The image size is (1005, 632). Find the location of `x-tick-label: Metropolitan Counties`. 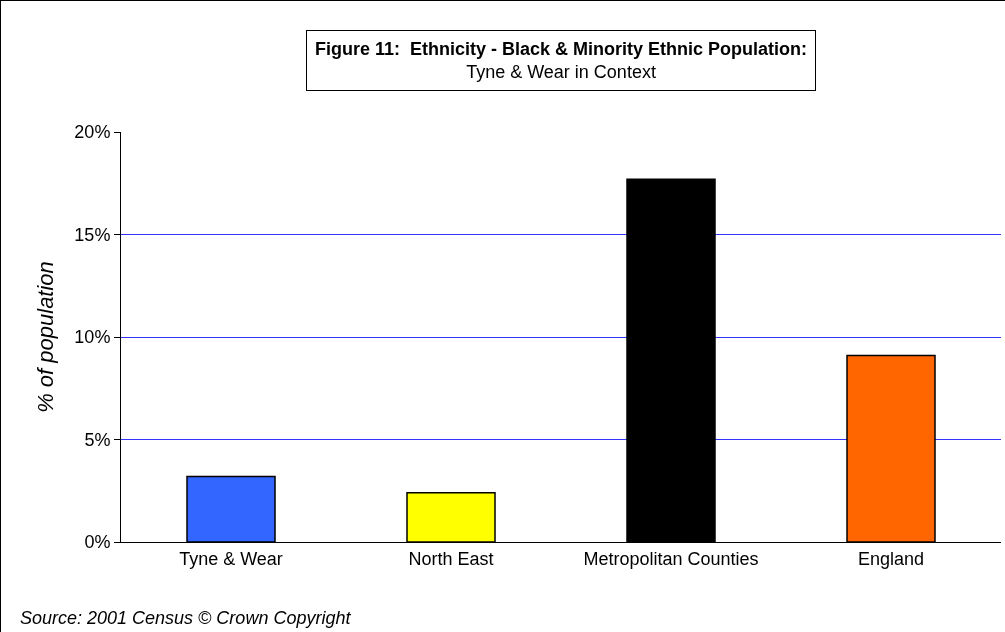

x-tick-label: Metropolitan Counties is located at coordinates (671, 558).